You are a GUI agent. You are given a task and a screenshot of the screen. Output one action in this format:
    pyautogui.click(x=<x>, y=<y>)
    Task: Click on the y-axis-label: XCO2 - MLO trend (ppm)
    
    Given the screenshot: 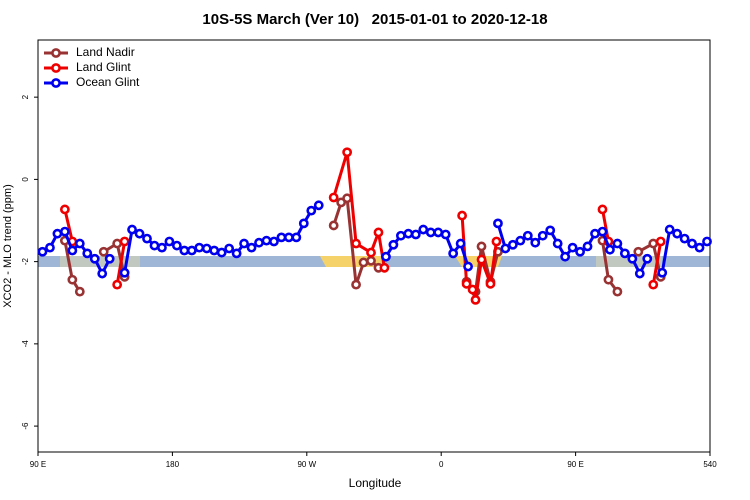 What is the action you would take?
    pyautogui.click(x=8, y=245)
    